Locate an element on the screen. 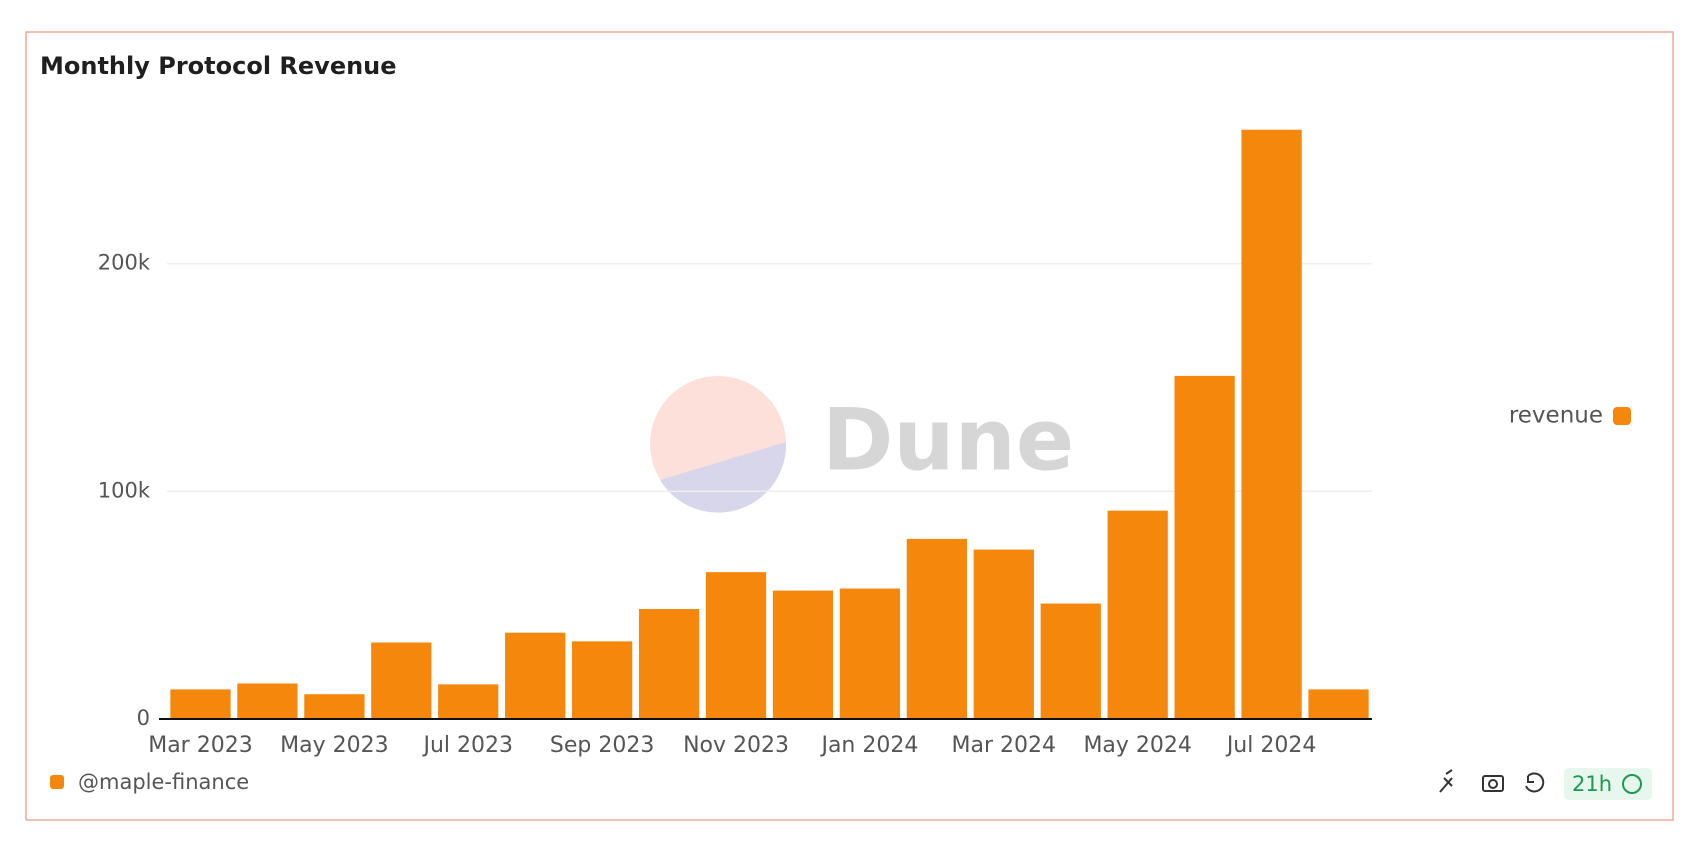 This screenshot has height=844, width=1692. y-tick-label: 200k is located at coordinates (124, 263).